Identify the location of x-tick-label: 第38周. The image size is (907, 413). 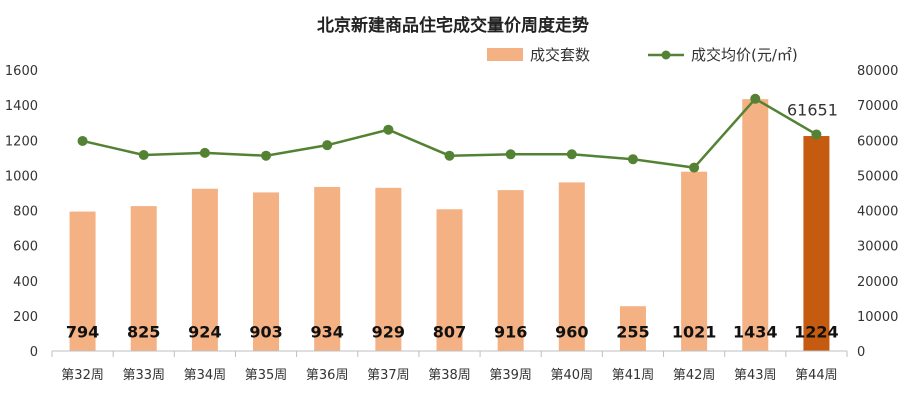
(449, 375).